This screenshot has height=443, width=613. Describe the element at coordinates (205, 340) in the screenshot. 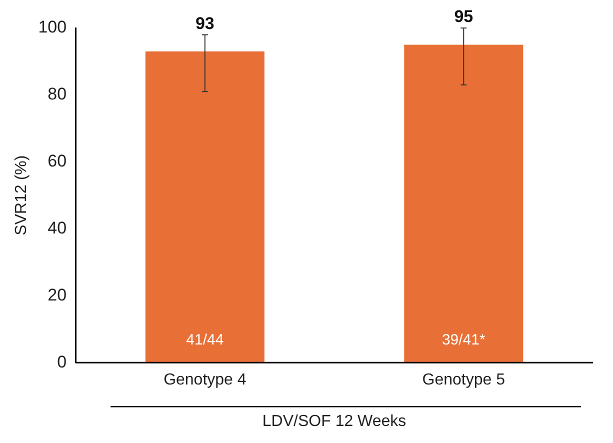

I see `annotation: 41/44` at that location.